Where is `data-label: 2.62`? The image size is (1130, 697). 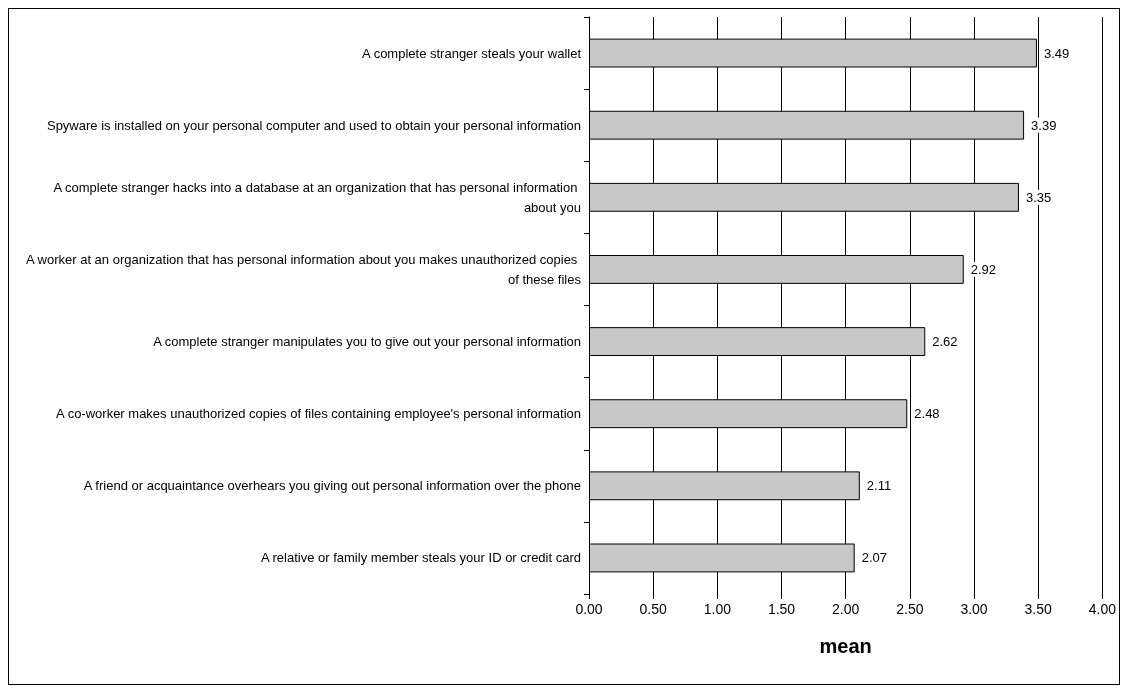 data-label: 2.62 is located at coordinates (945, 342).